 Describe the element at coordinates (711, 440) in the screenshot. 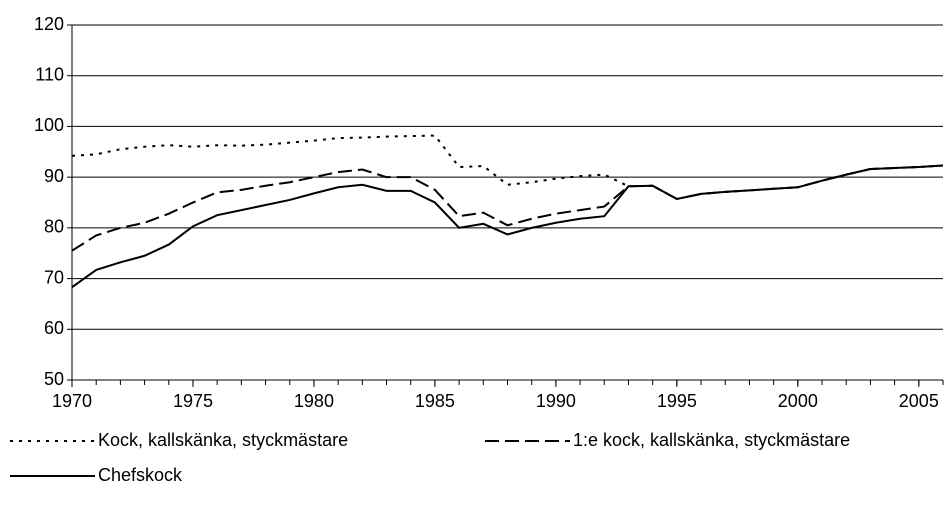

I see `legend-label: 1:e kock, kallskänka, styckmästare` at that location.